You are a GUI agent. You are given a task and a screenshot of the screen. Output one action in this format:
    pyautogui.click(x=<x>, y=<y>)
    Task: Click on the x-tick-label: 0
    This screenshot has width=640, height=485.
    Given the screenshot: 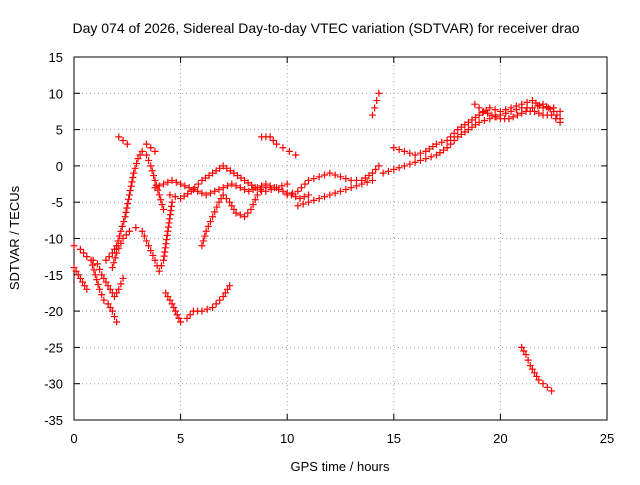 What is the action you would take?
    pyautogui.click(x=73, y=438)
    